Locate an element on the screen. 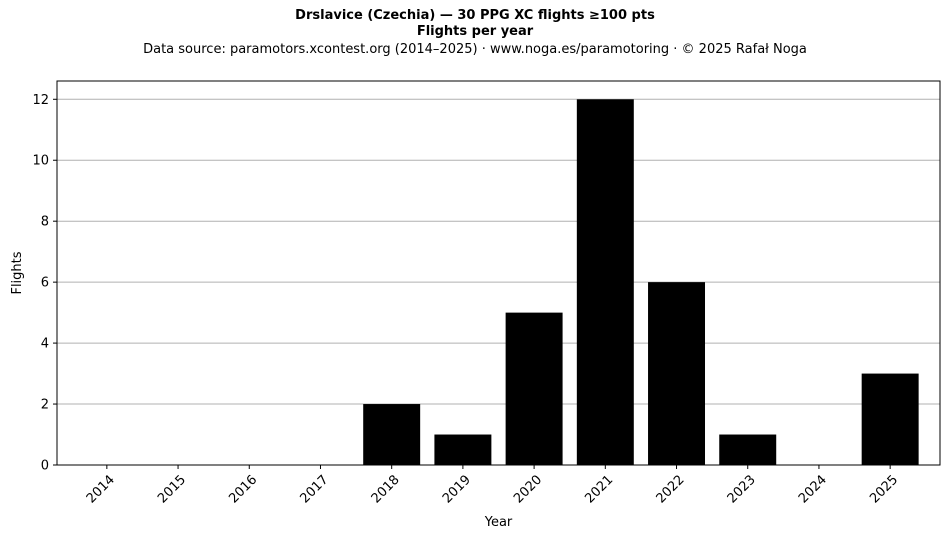 Image resolution: width=950 pixels, height=539 pixels. bar-2018 is located at coordinates (392, 434).